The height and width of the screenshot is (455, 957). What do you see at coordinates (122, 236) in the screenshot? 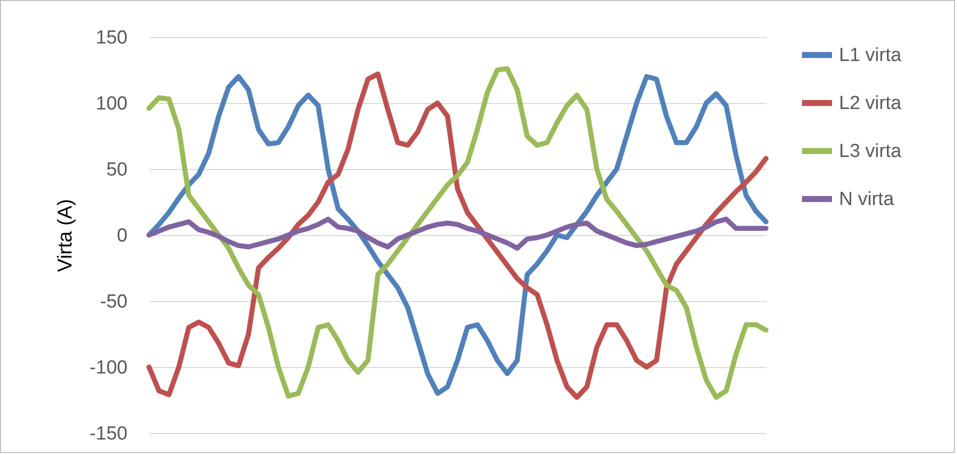
I see `y-tick-label: 0` at bounding box center [122, 236].